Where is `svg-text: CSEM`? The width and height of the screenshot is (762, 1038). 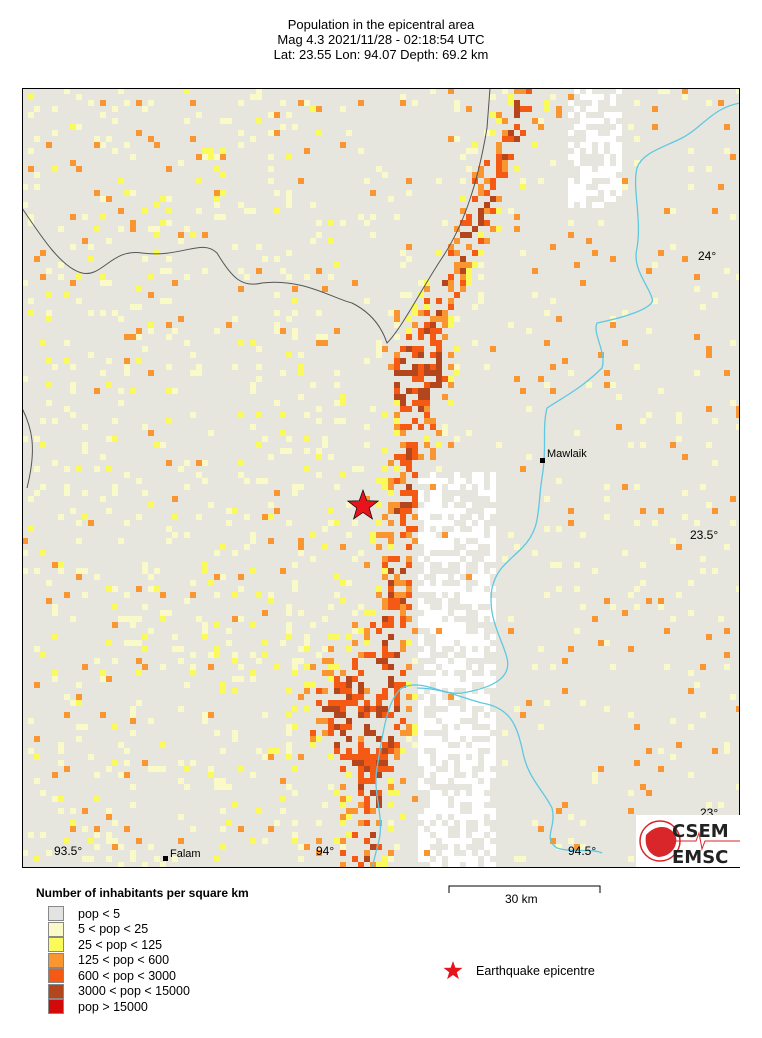
svg-text: CSEM is located at coordinates (700, 831).